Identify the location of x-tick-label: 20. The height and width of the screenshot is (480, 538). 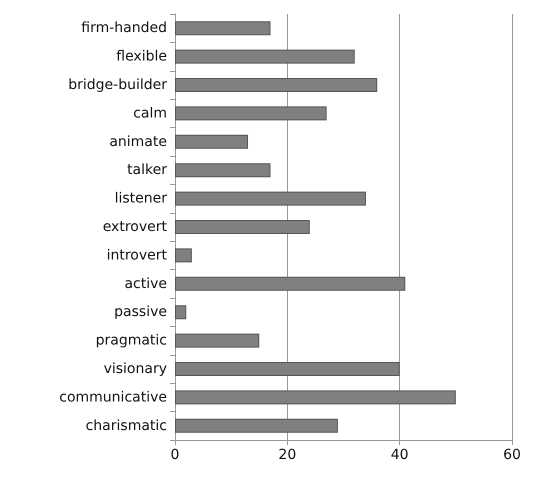
(287, 455).